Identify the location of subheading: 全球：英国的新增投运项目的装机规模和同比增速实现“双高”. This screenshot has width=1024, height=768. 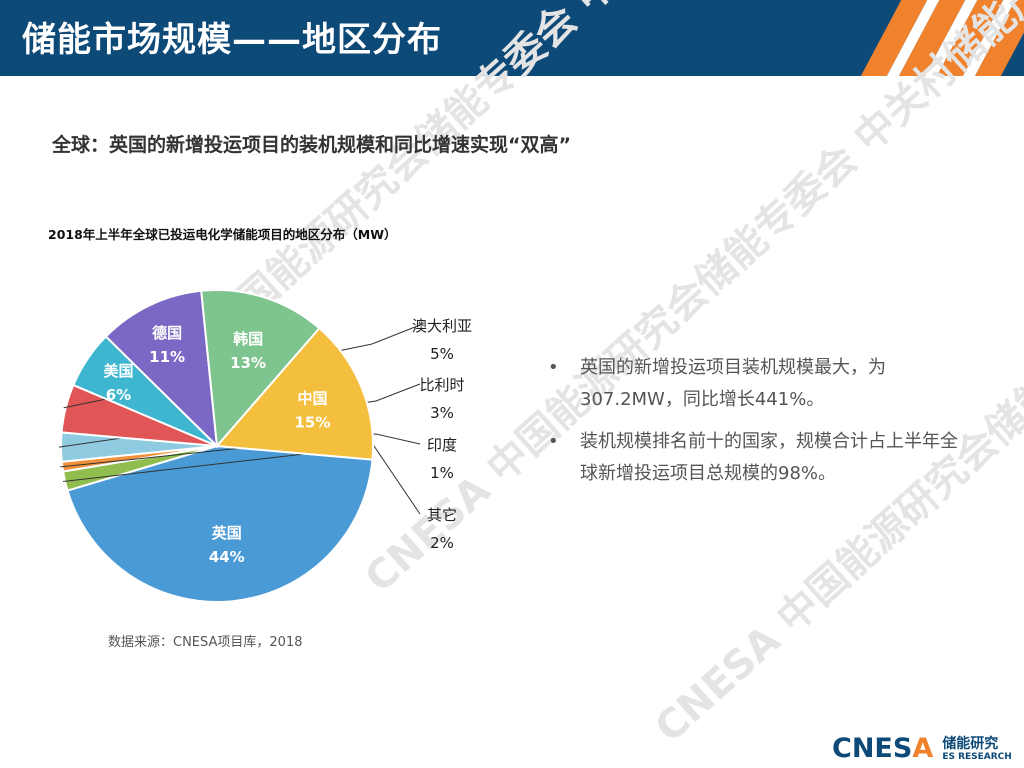
(311, 145).